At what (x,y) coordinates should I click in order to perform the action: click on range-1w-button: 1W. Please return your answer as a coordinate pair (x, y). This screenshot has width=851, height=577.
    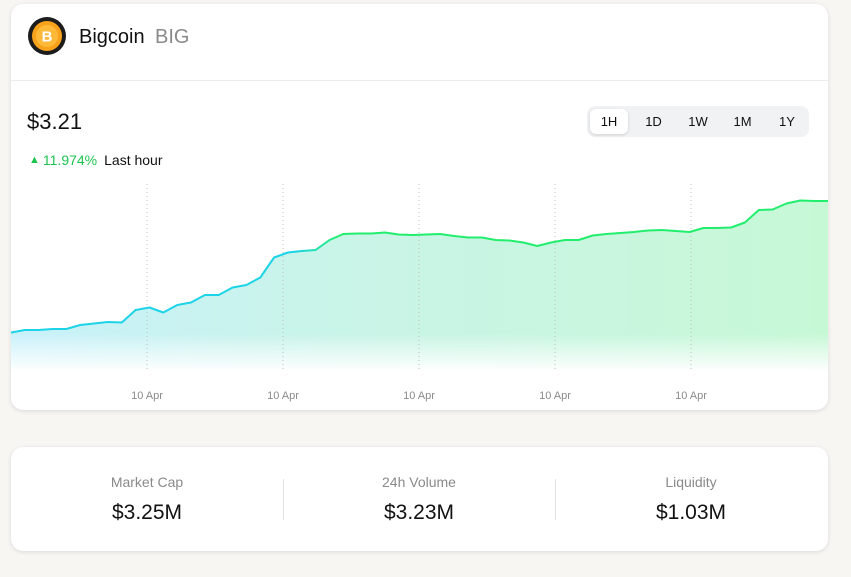
    Looking at the image, I should click on (698, 121).